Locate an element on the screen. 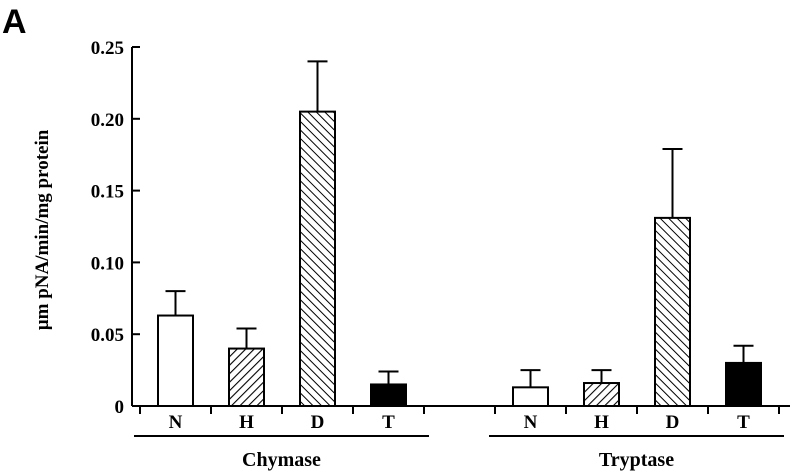  bar-chymase-n is located at coordinates (175, 361).